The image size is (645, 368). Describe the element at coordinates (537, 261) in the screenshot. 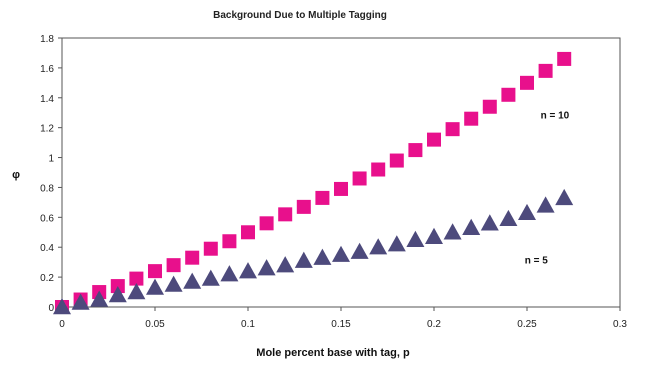

I see `series-annotation-label: n = 5` at that location.